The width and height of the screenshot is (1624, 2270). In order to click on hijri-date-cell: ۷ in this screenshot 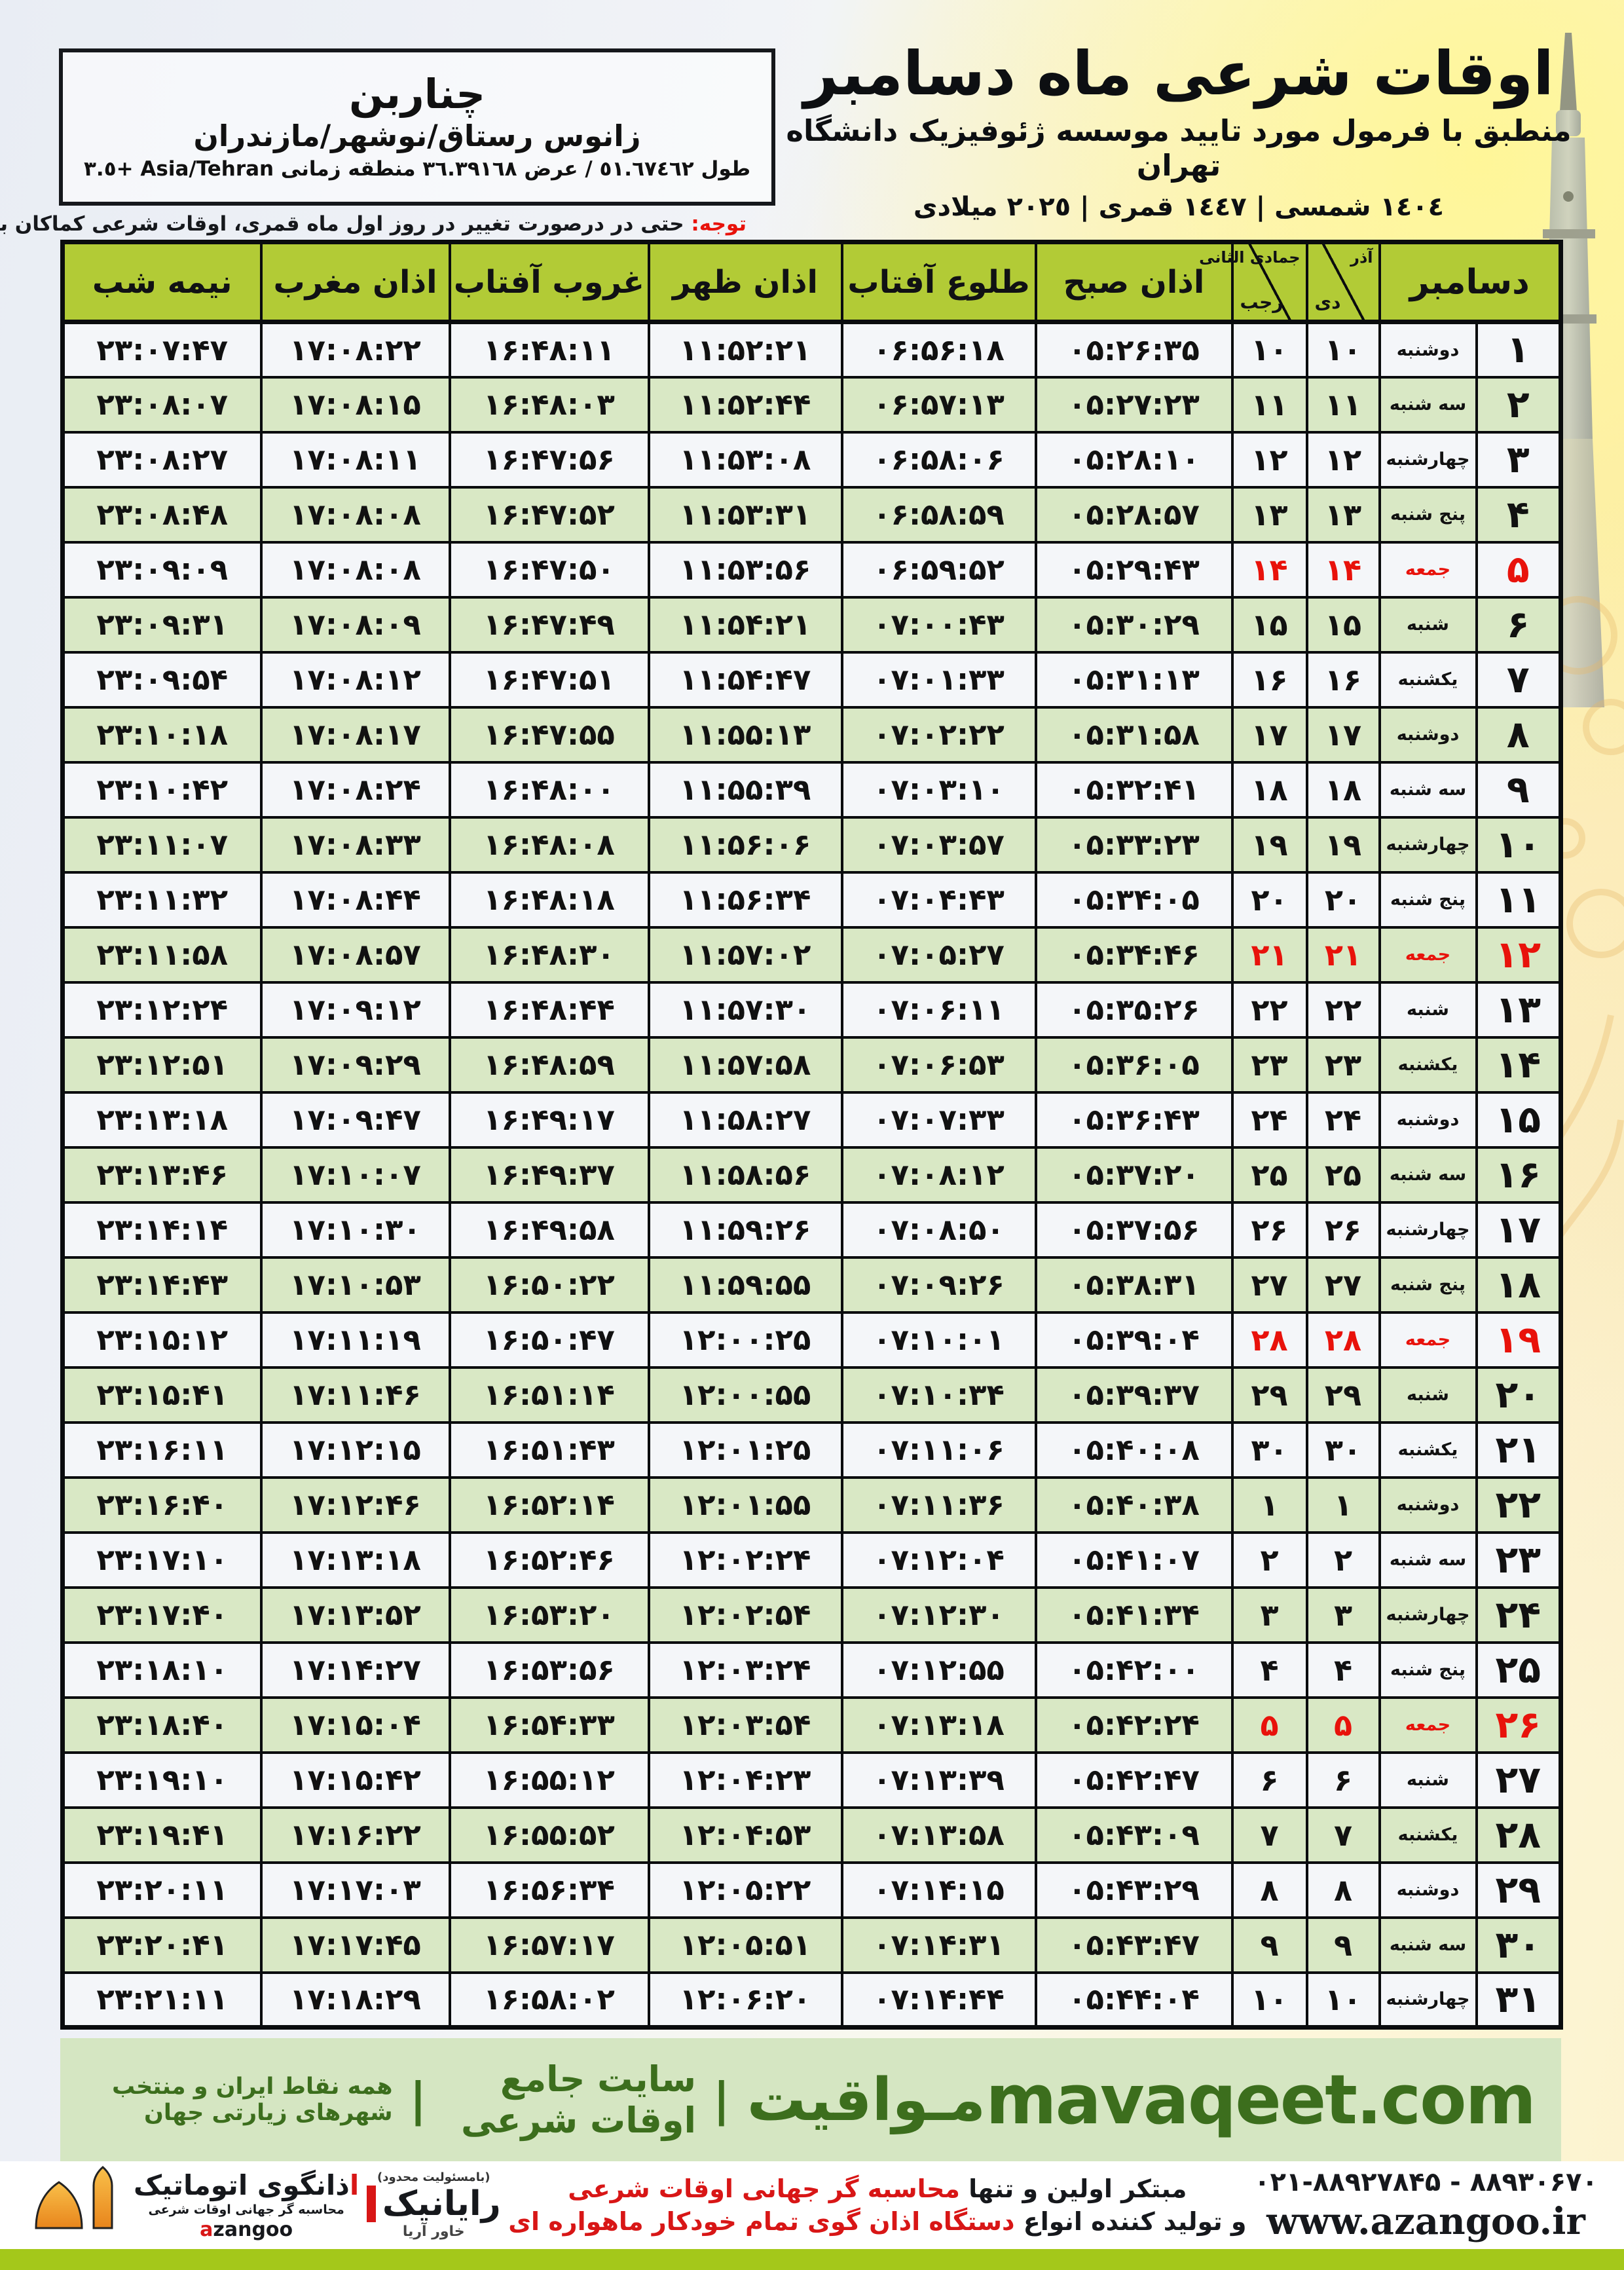, I will do `click(1269, 1835)`.